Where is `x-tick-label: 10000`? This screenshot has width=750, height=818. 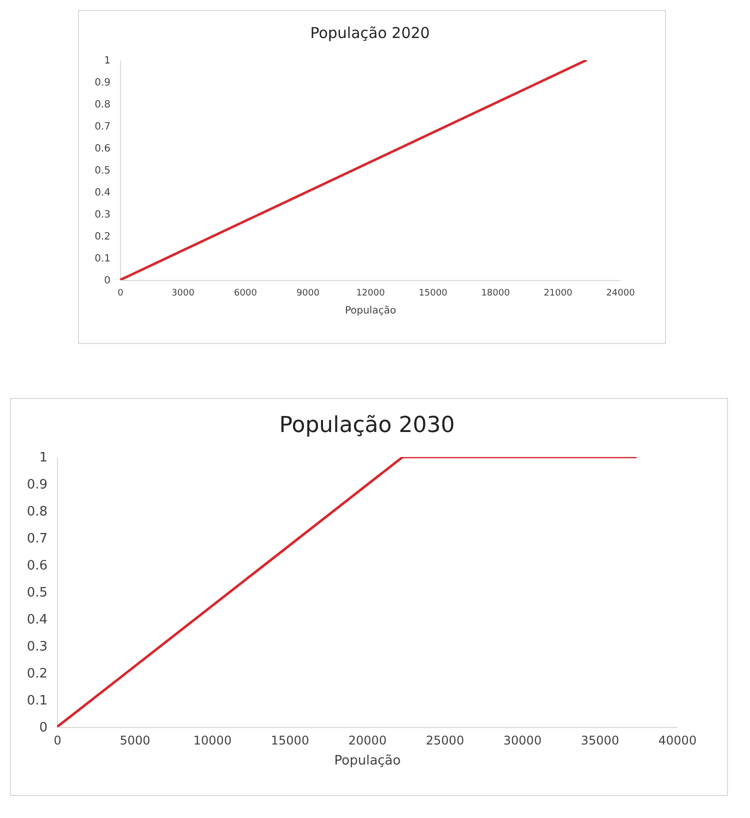
x-tick-label: 10000 is located at coordinates (212, 741).